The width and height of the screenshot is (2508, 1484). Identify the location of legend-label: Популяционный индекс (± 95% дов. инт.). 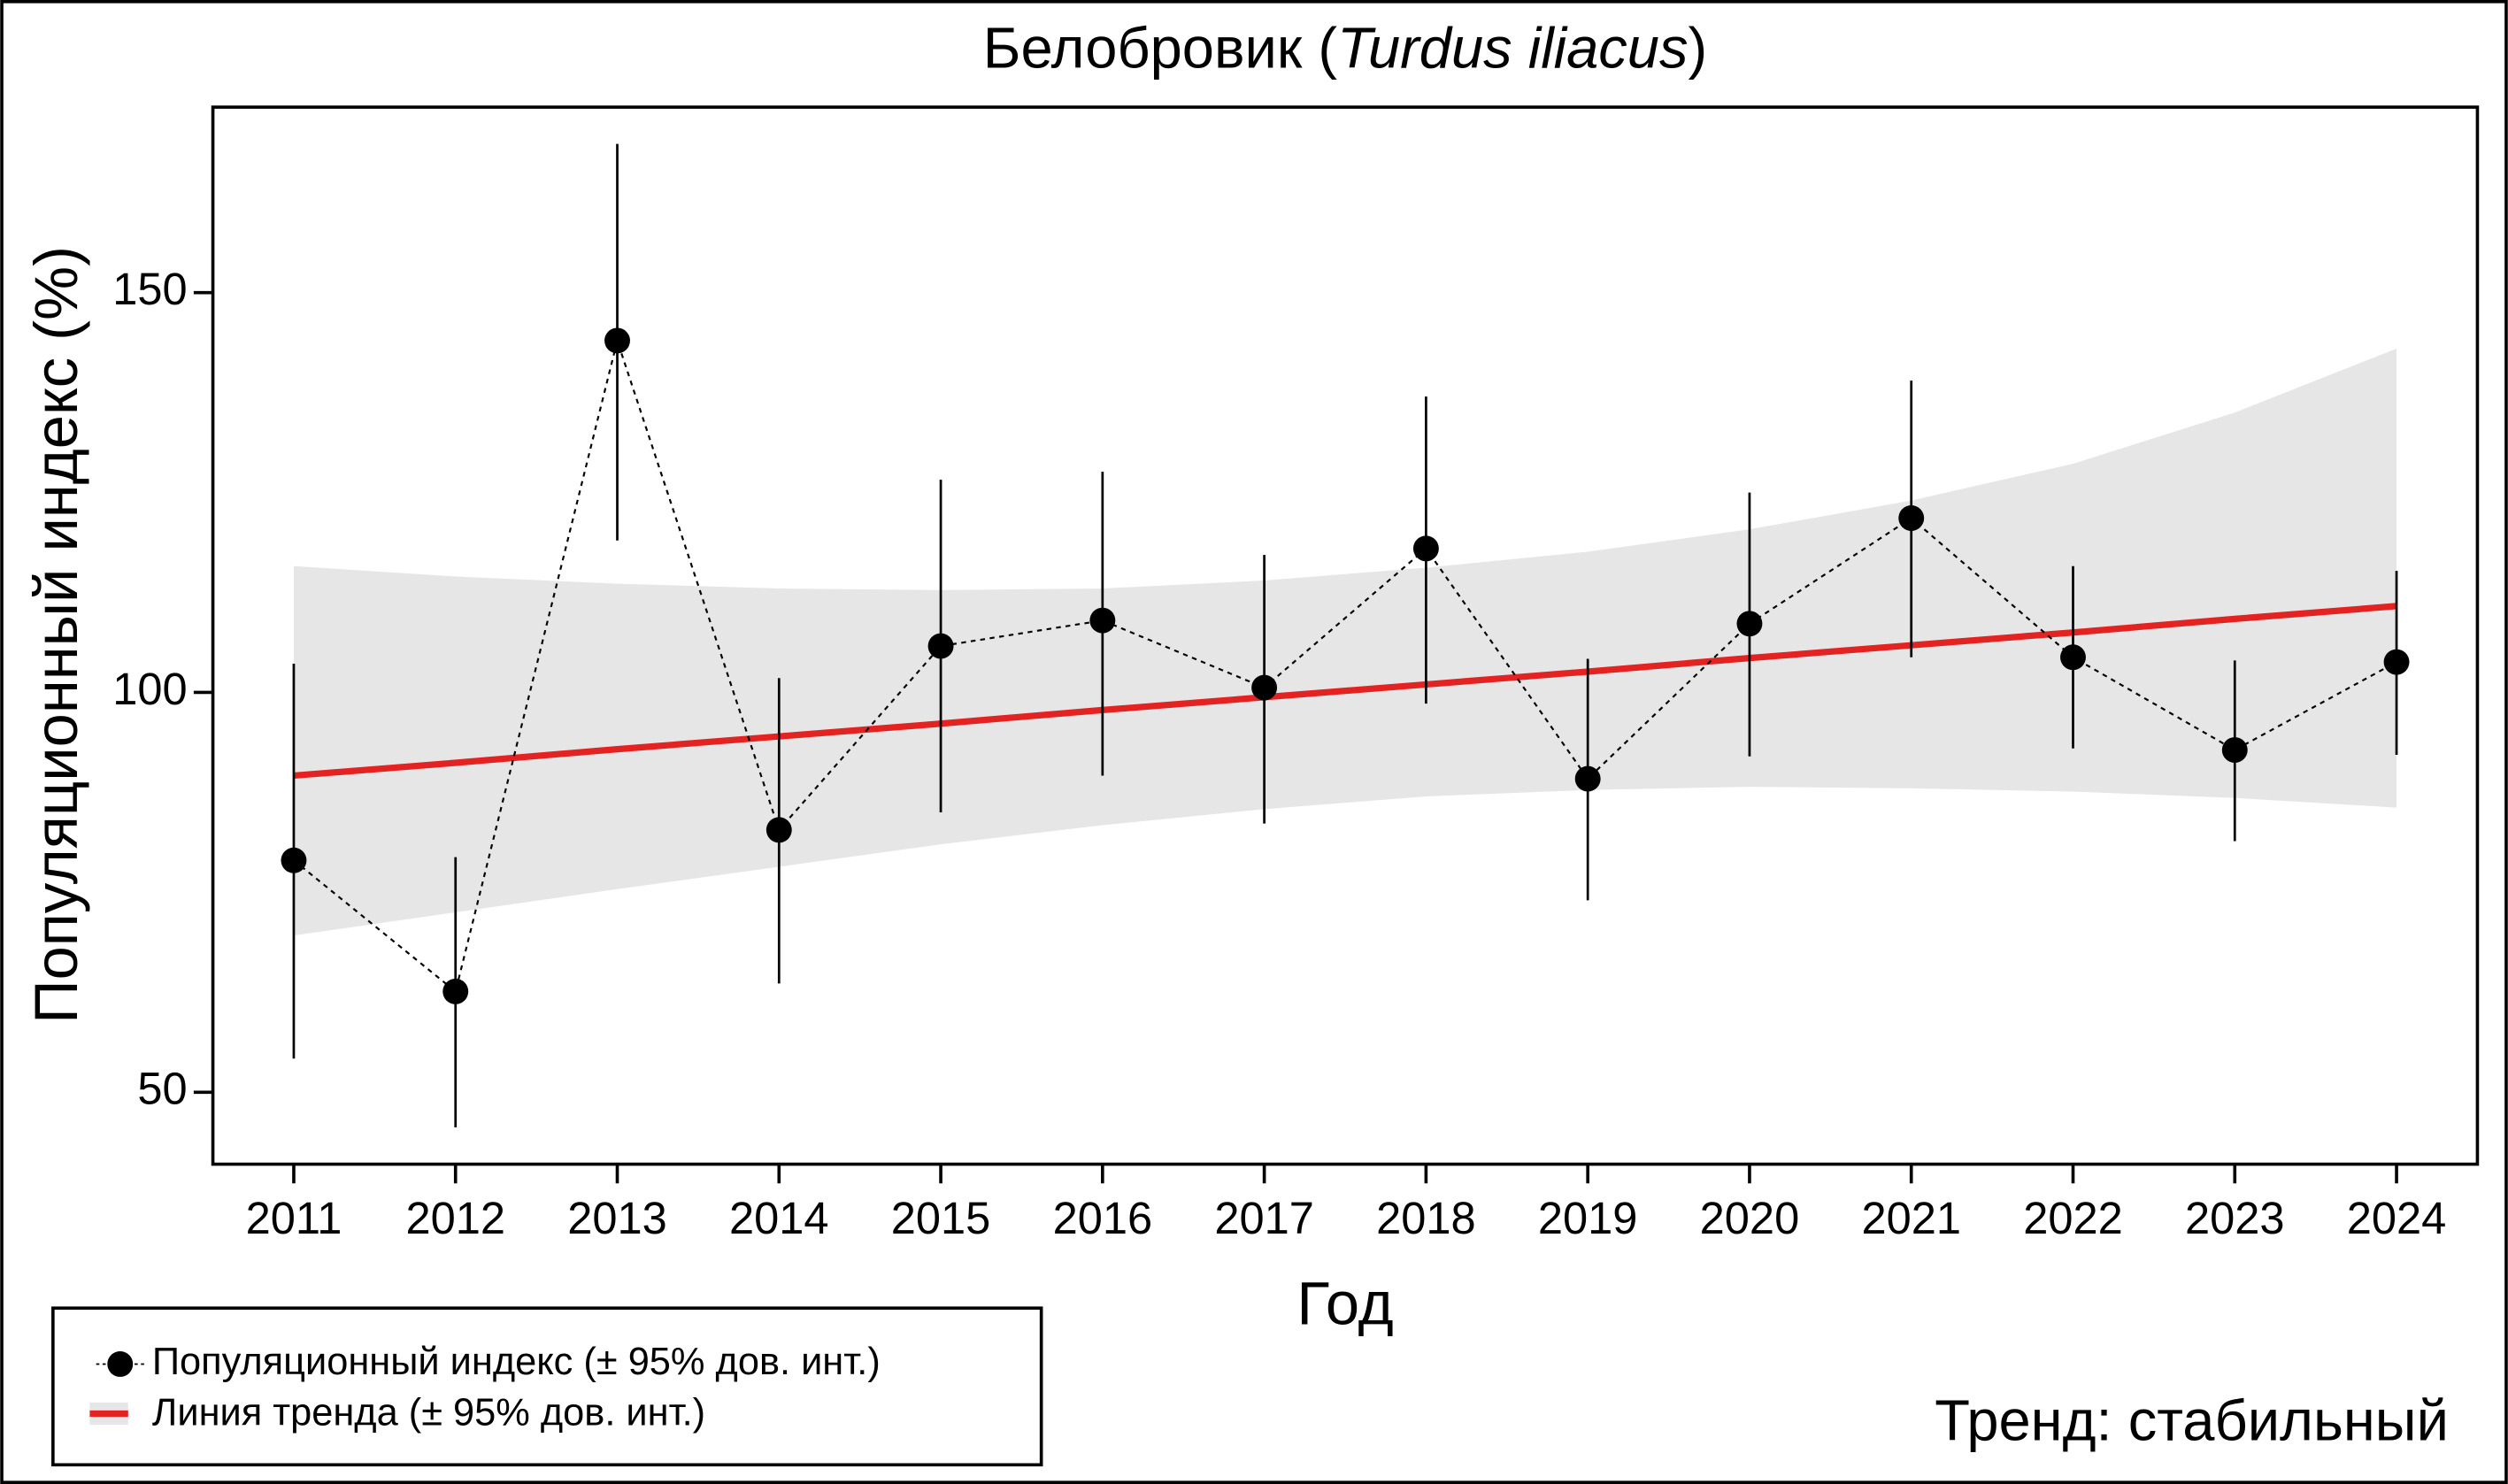
(516, 1362).